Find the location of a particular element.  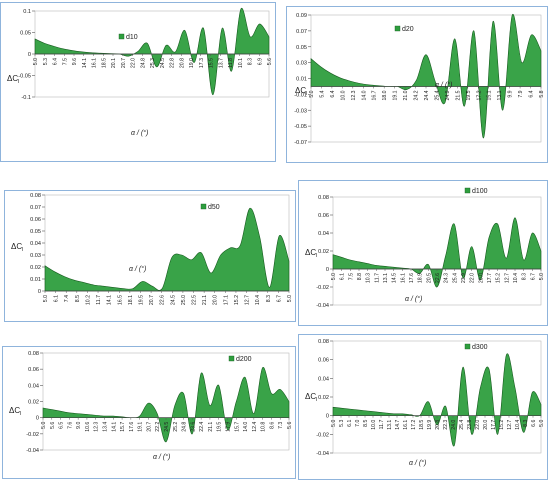

y-tick-label: 0.03 is located at coordinates (301, 64).